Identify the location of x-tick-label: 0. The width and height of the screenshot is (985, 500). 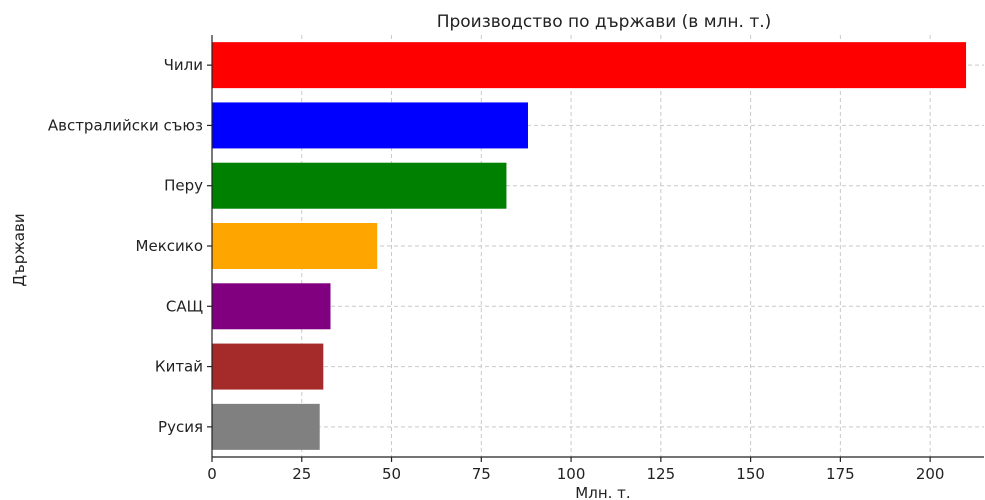
(212, 474).